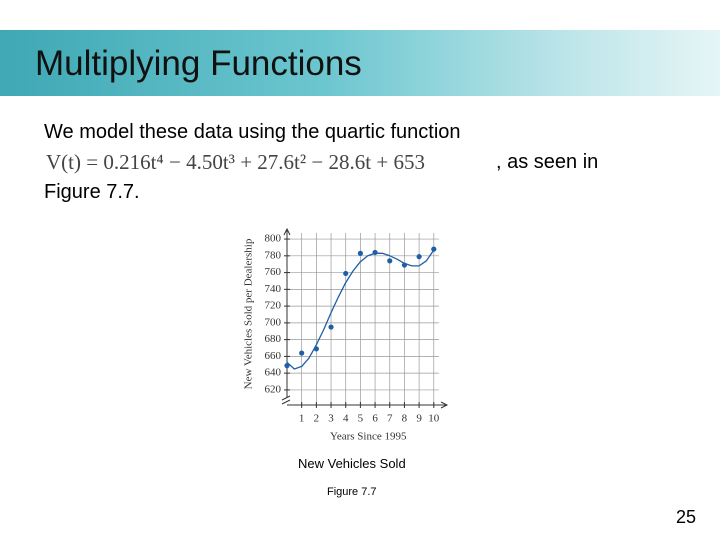 The width and height of the screenshot is (720, 540). What do you see at coordinates (547, 162) in the screenshot?
I see `body-text: , as seen in` at bounding box center [547, 162].